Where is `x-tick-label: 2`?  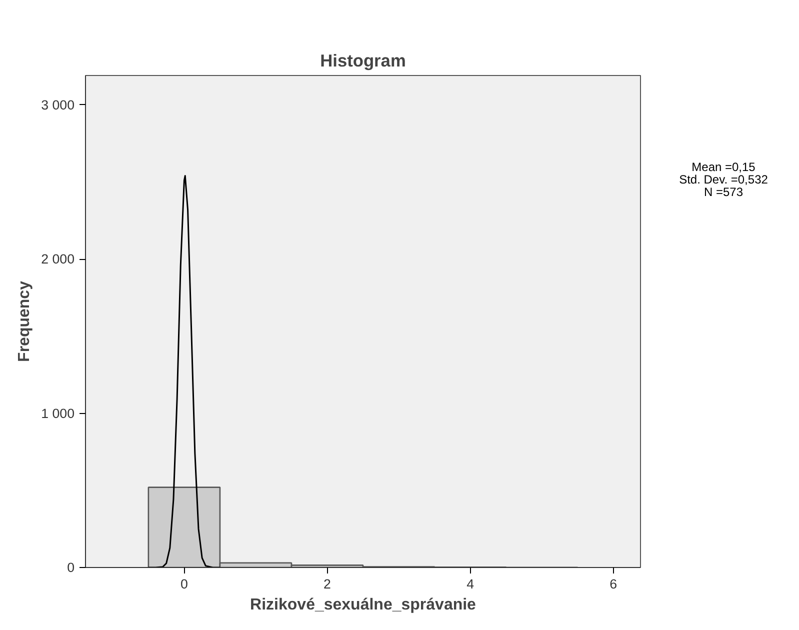 x-tick-label: 2 is located at coordinates (327, 584).